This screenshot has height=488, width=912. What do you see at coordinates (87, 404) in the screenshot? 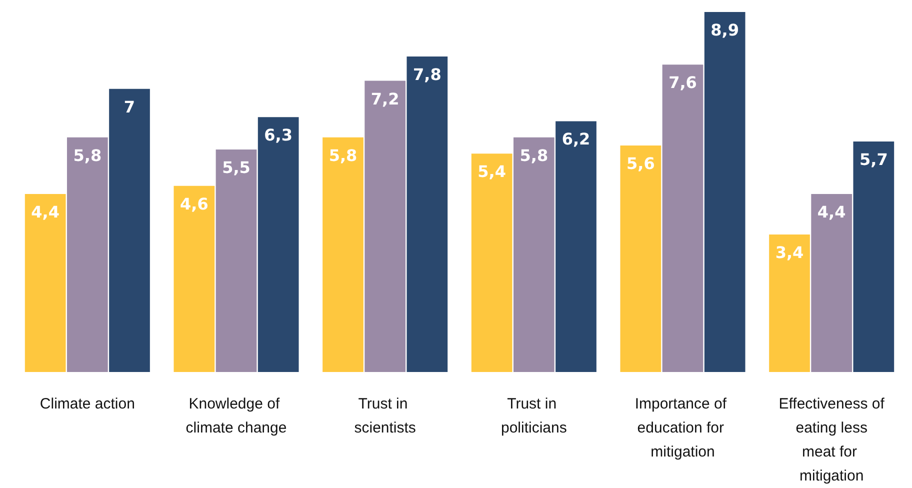
I see `x-tick-label: Climate action` at bounding box center [87, 404].